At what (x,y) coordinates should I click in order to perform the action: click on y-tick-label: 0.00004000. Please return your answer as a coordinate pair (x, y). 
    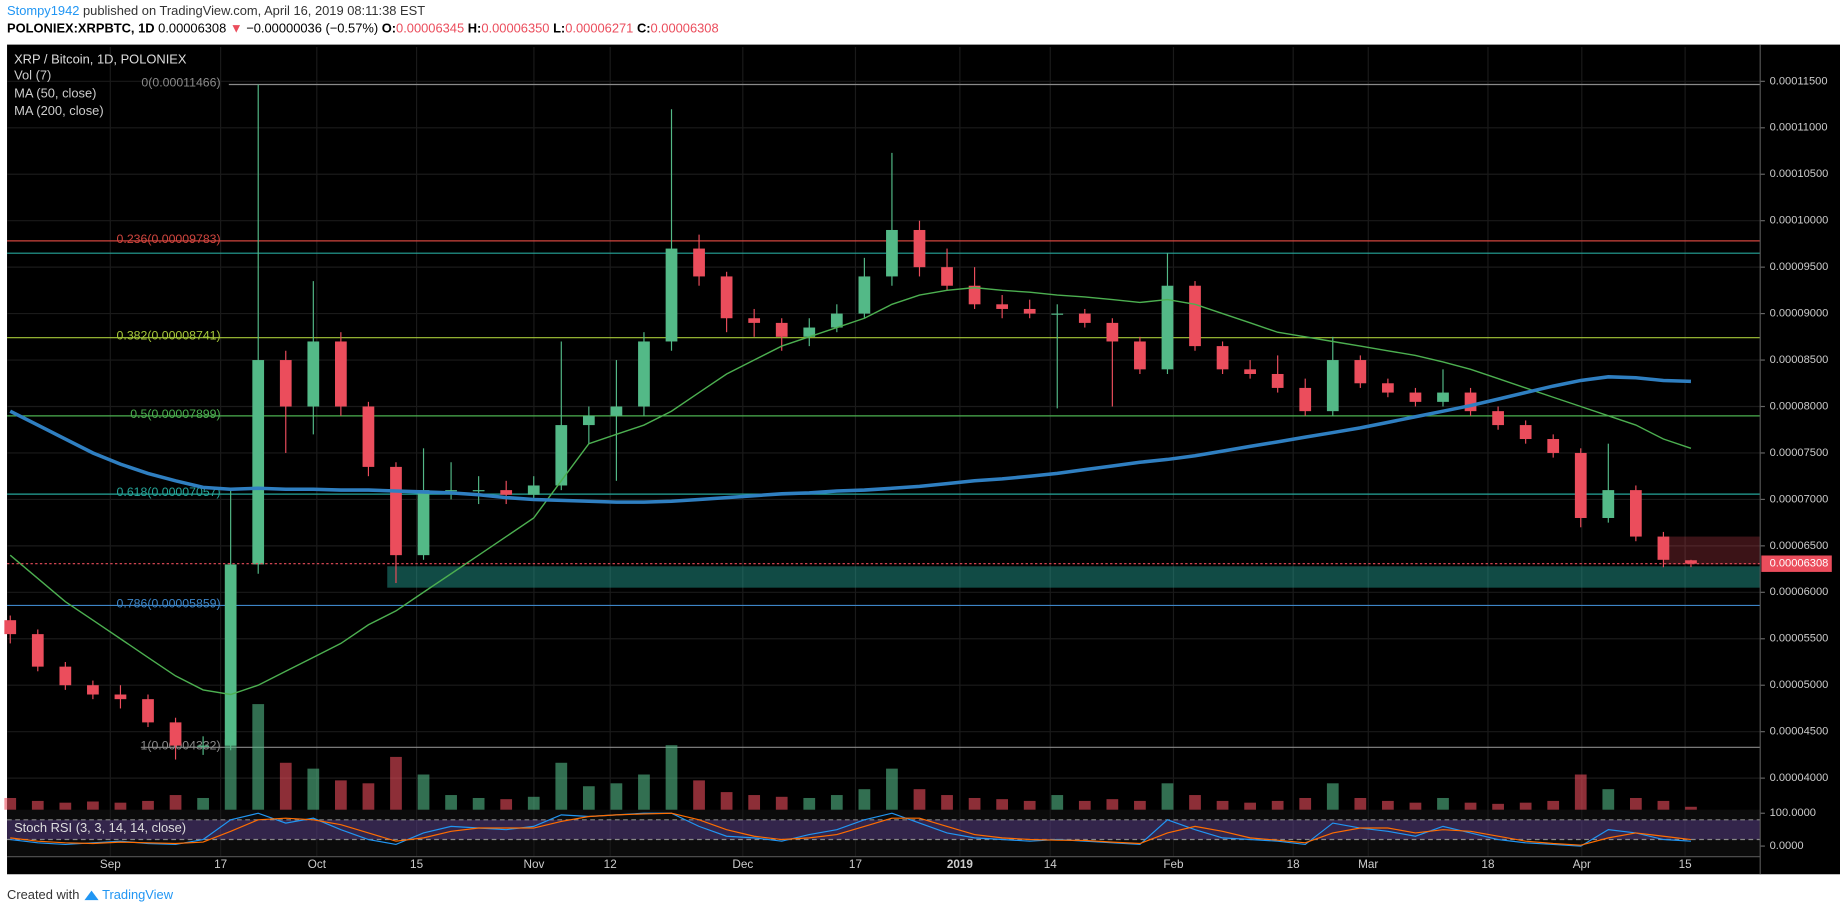
    Looking at the image, I should click on (1799, 778).